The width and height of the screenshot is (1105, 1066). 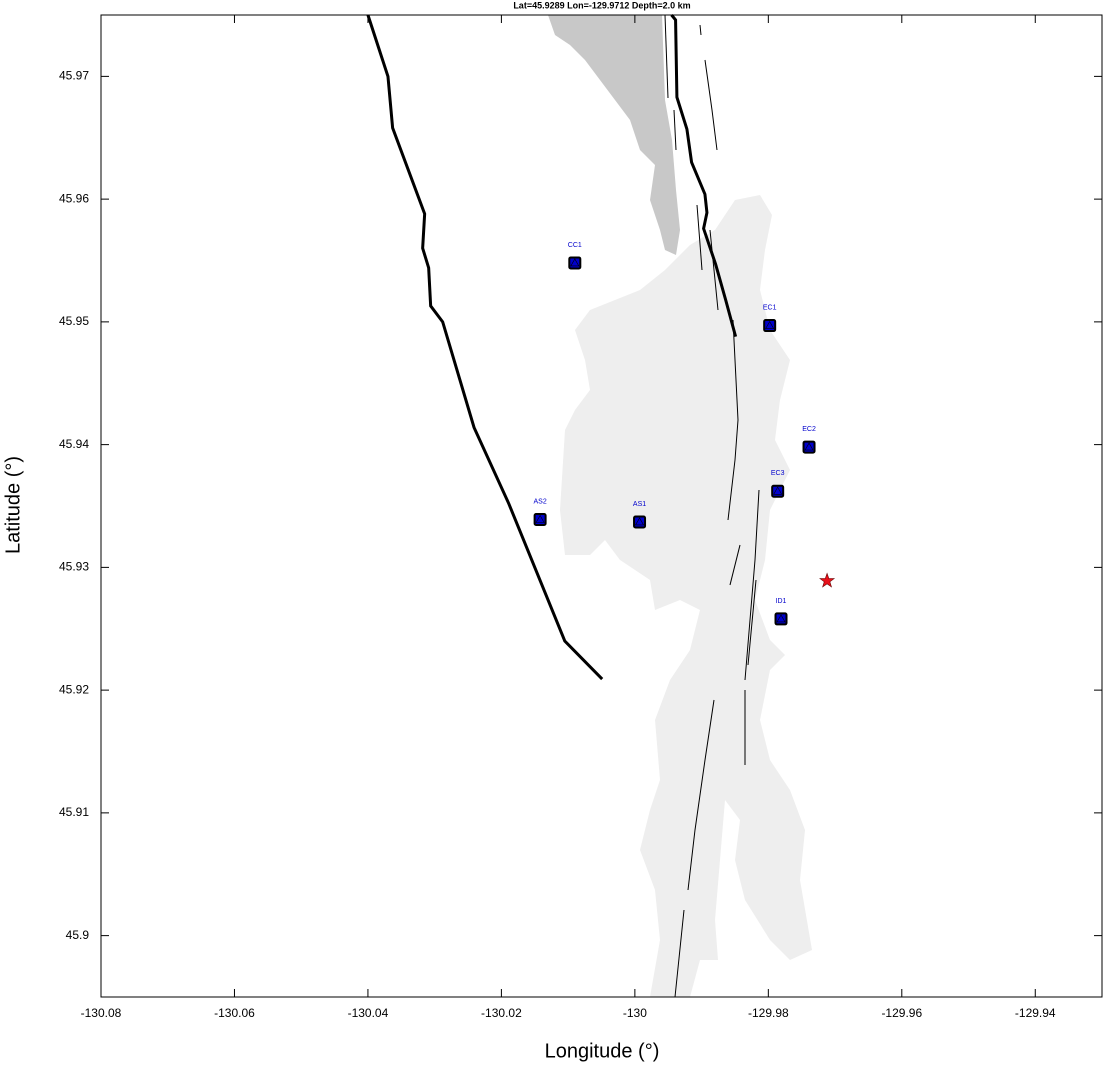 I want to click on x-tick-label: -130.02, so click(x=501, y=1013).